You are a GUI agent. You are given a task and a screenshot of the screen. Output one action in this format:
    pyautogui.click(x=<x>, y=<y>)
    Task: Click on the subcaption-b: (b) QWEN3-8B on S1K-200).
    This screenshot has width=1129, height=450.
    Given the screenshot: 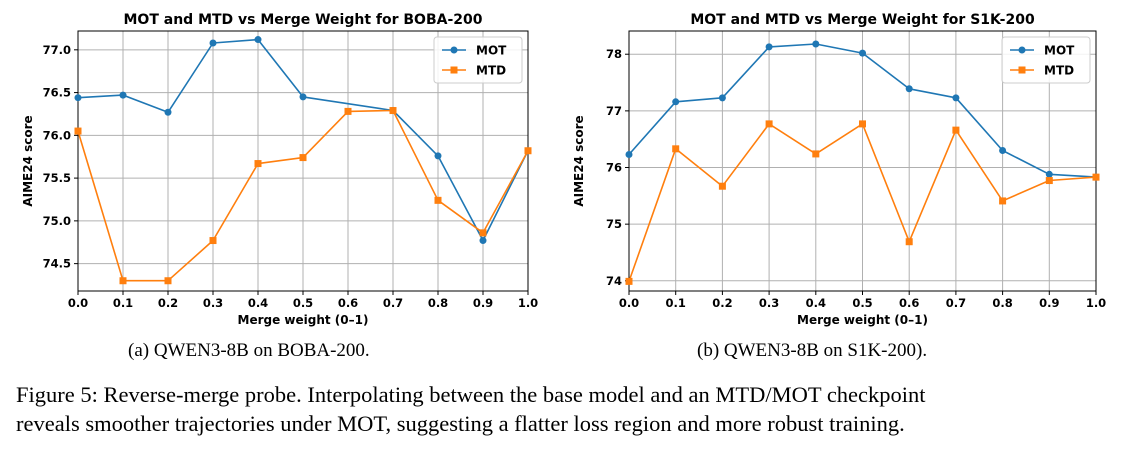 What is the action you would take?
    pyautogui.click(x=812, y=350)
    